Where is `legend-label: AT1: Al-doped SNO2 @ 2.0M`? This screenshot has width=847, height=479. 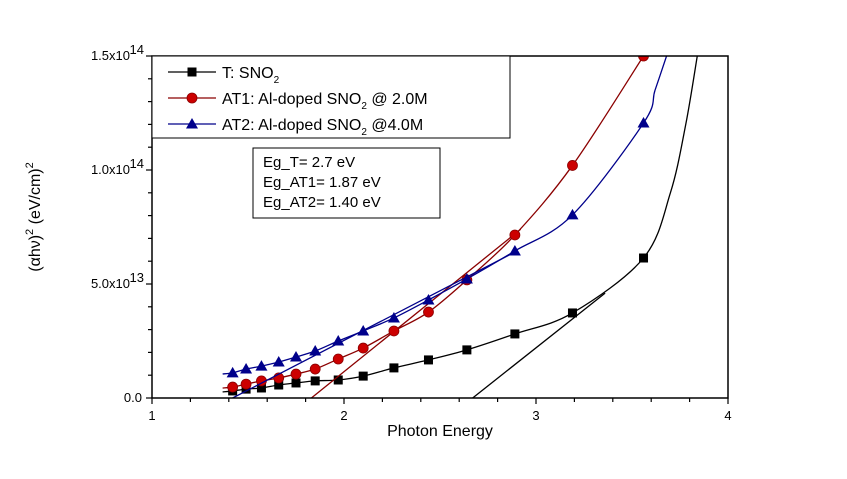
legend-label: AT1: Al-doped SNO2 @ 2.0M is located at coordinates (325, 101).